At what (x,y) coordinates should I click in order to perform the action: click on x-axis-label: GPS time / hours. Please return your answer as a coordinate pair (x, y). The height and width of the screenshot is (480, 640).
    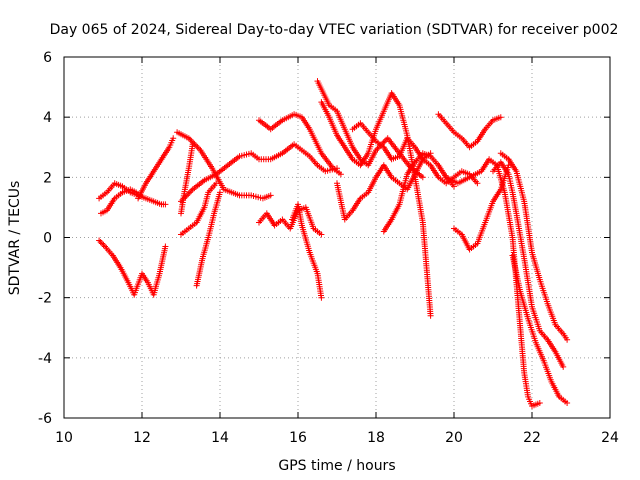
    Looking at the image, I should click on (336, 466).